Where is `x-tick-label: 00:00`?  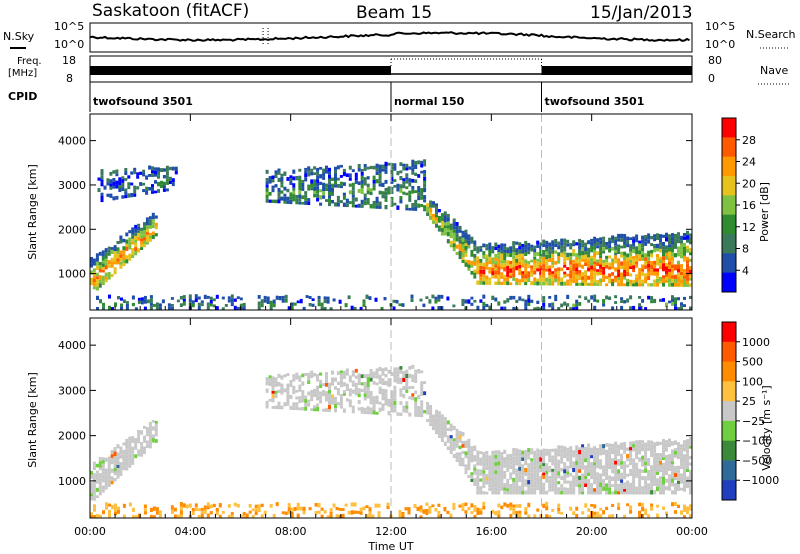 x-tick-label: 00:00 is located at coordinates (692, 531).